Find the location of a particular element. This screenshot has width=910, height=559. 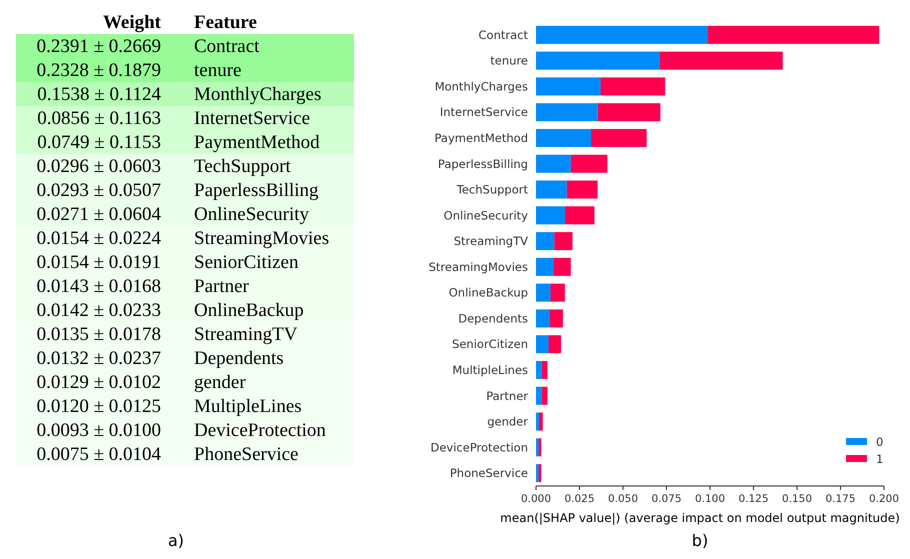

y-tick-label: PaperlessBilling is located at coordinates (483, 163).